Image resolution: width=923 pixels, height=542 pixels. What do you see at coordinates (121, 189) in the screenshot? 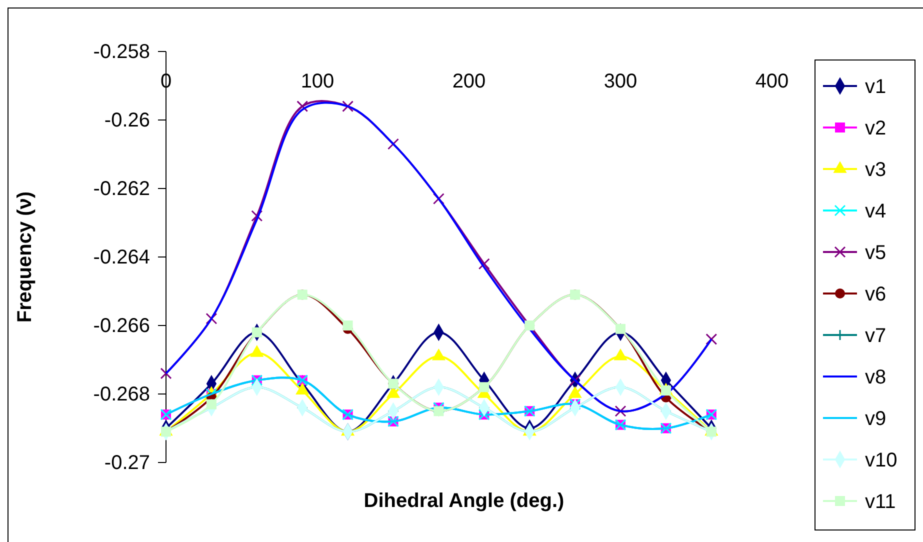
I see `y-tick-label: -0.262` at bounding box center [121, 189].